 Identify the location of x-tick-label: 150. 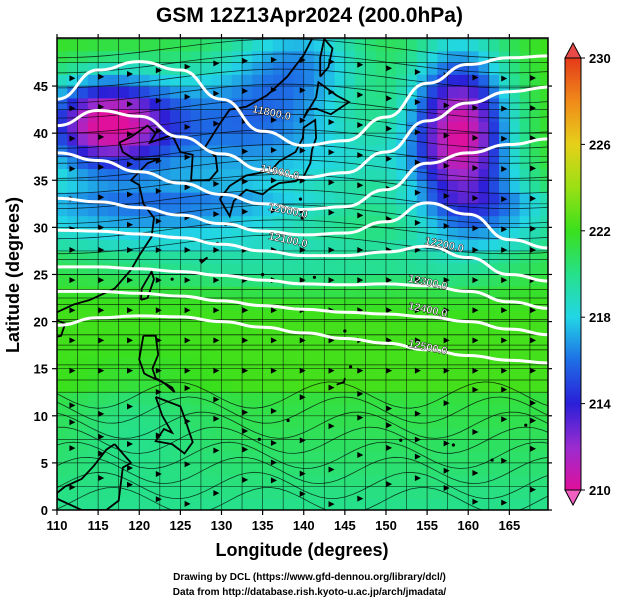
(386, 525).